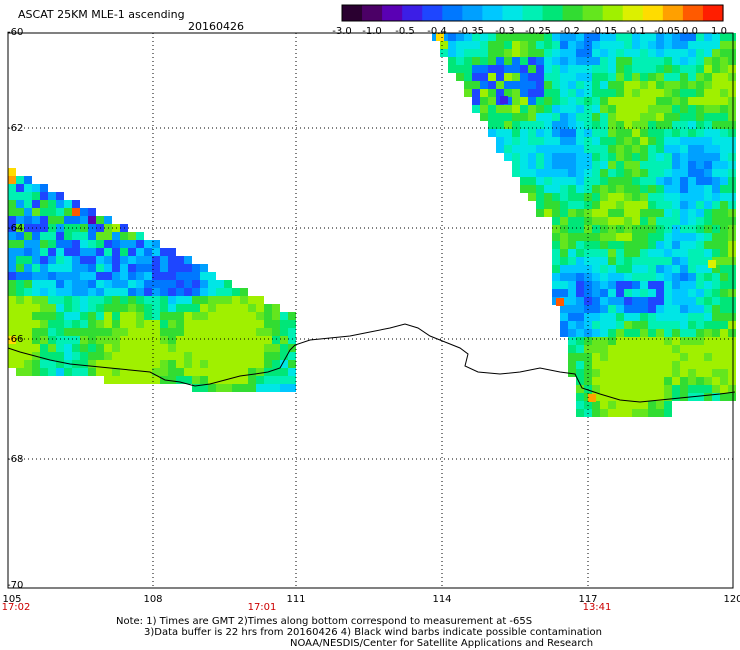  I want to click on lon-label-108: 108, so click(153, 599).